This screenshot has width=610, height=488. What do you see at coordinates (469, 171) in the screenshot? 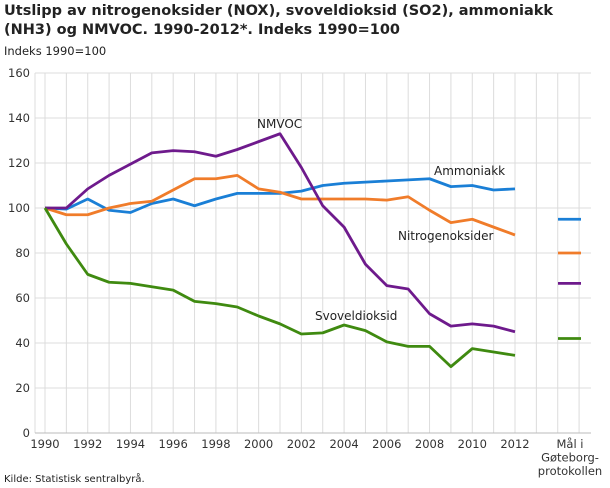
I see `series-label: Ammoniakk` at bounding box center [469, 171].